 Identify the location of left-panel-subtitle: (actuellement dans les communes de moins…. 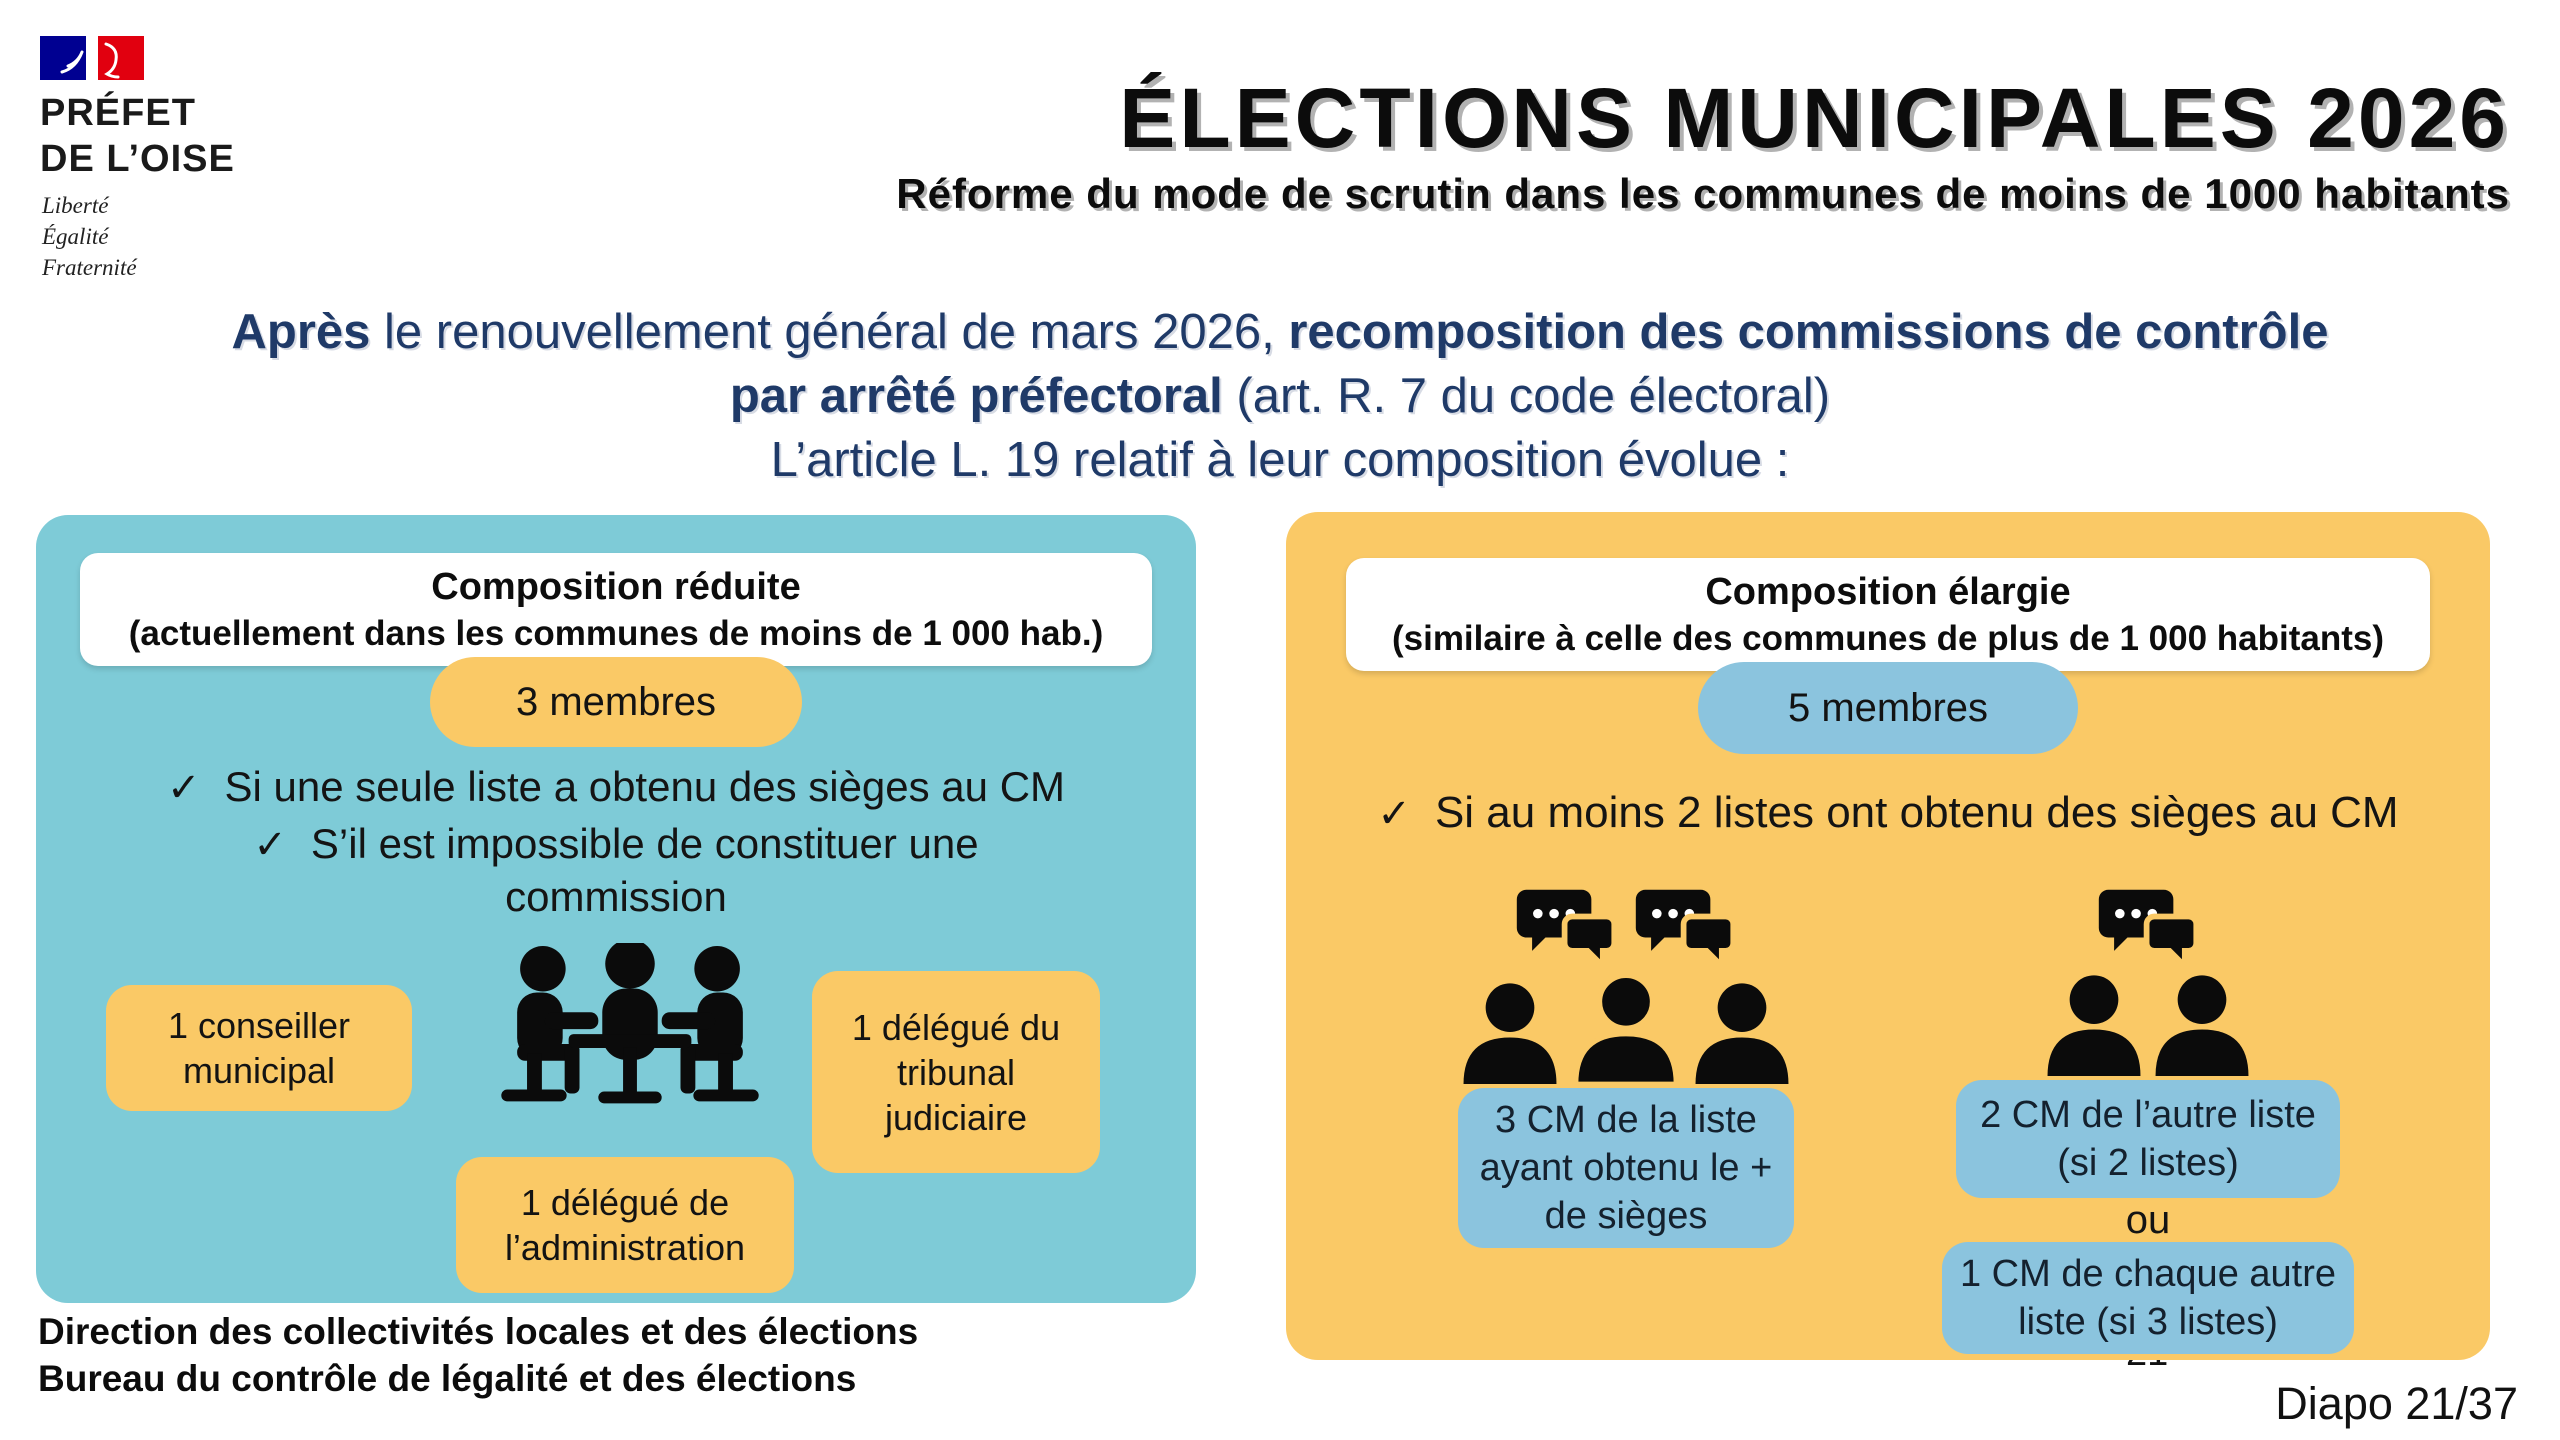
(616, 633).